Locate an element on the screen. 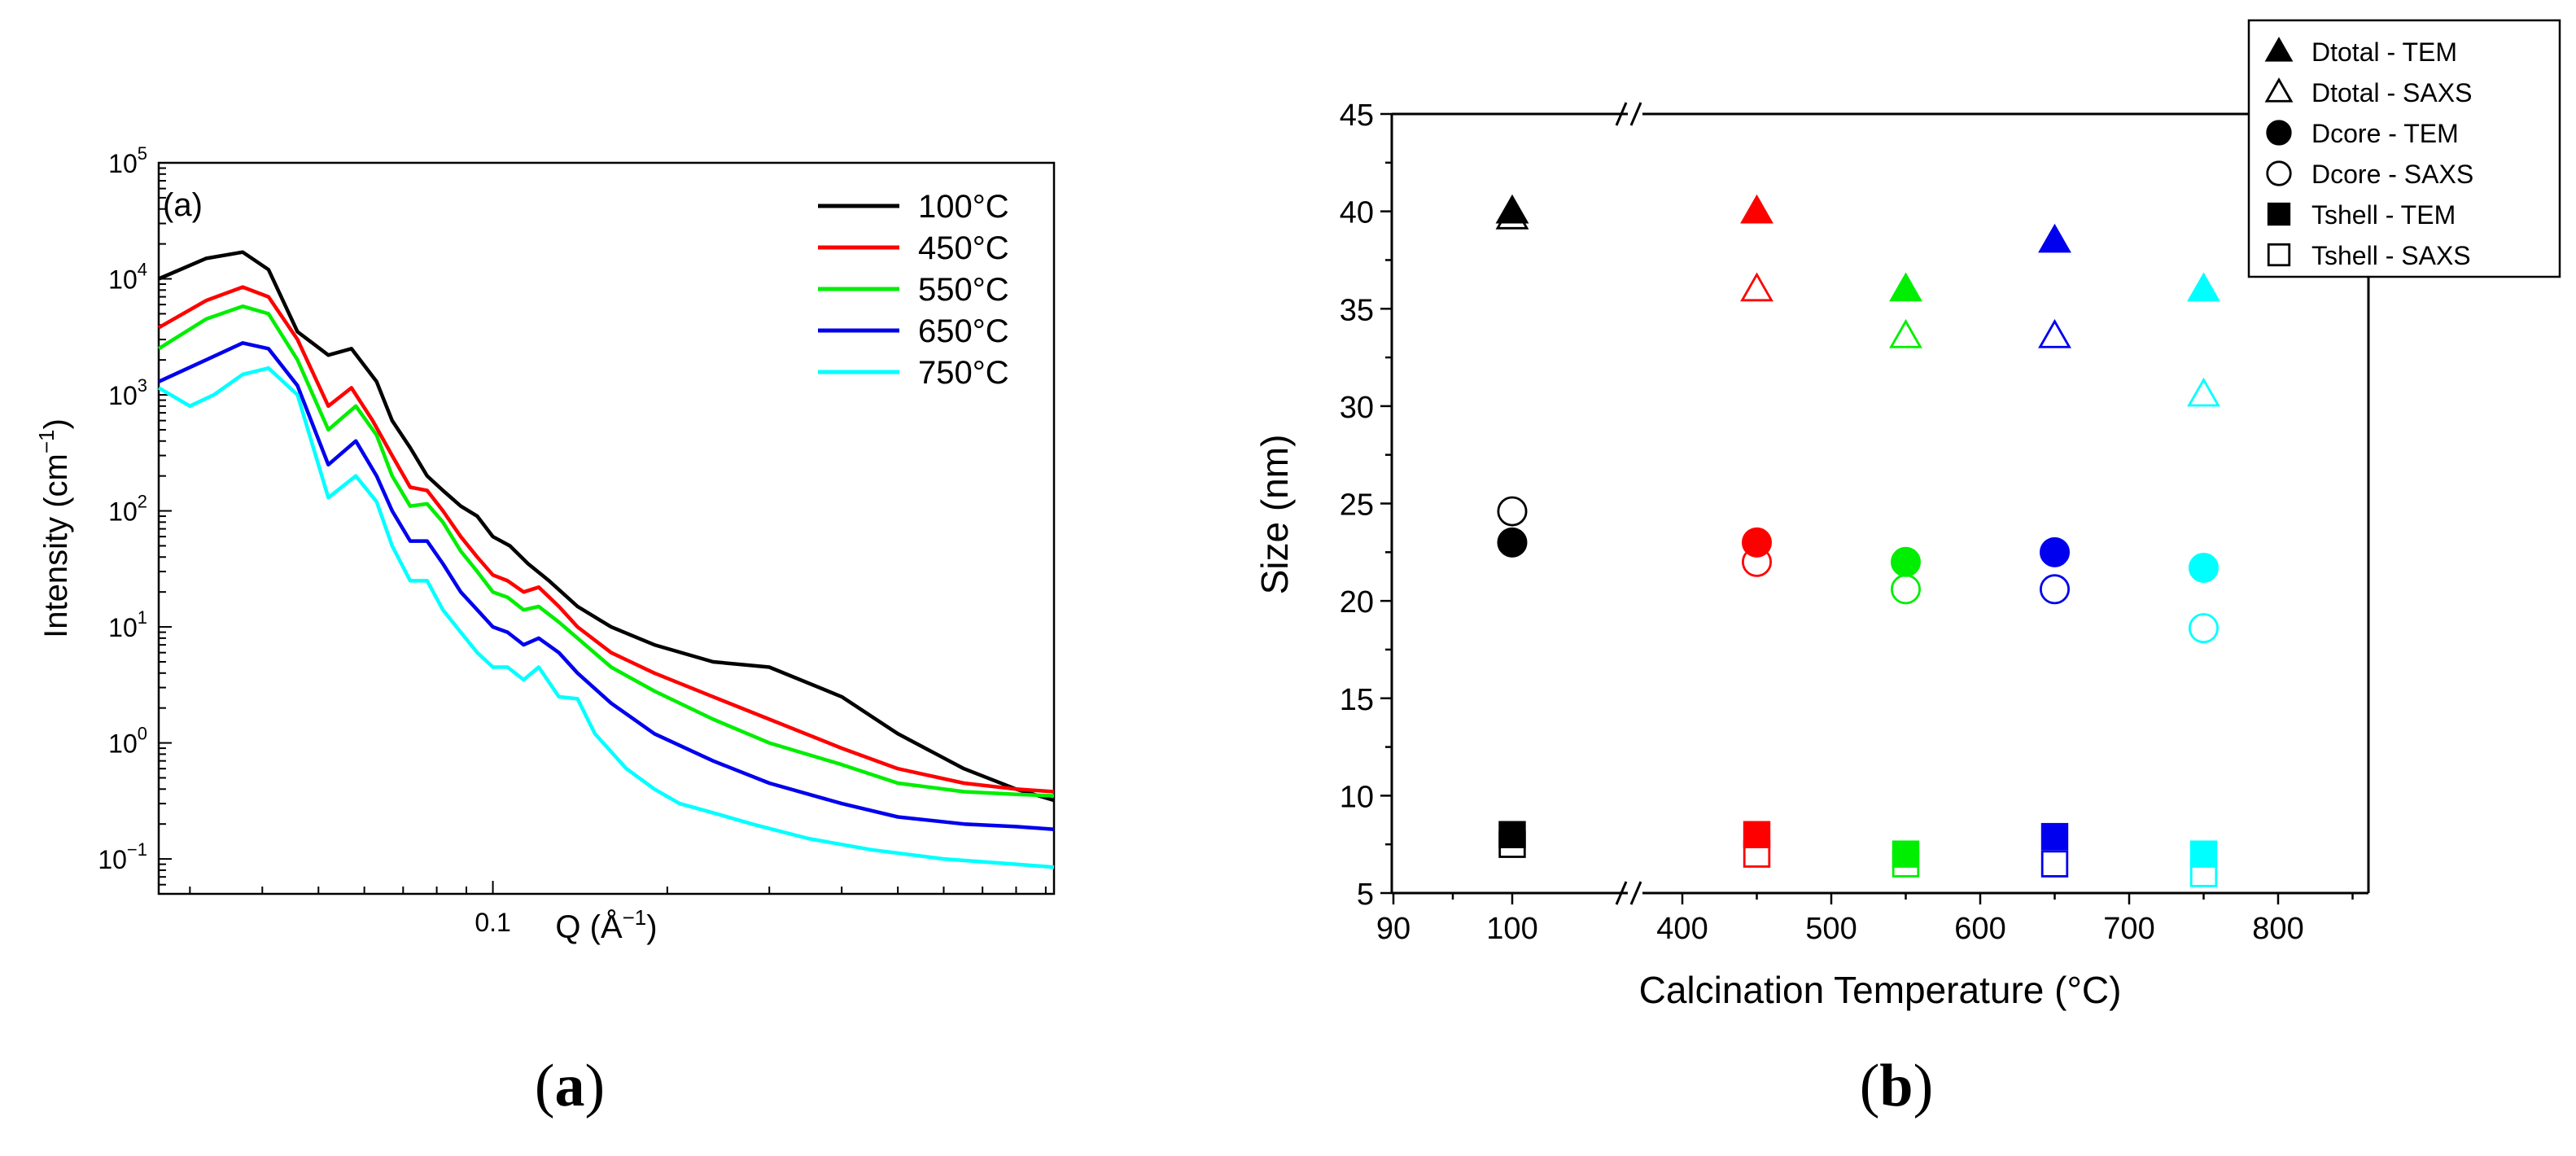 The height and width of the screenshot is (1156, 2576). panel-b-legend-label: Dcore - TEM is located at coordinates (2385, 133).